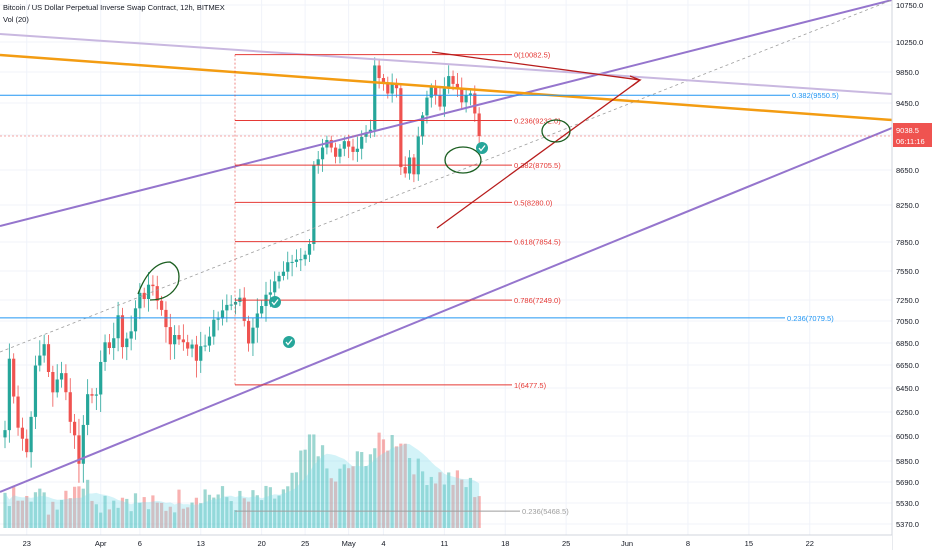  I want to click on price-tick-label: 6850.0, so click(907, 343).